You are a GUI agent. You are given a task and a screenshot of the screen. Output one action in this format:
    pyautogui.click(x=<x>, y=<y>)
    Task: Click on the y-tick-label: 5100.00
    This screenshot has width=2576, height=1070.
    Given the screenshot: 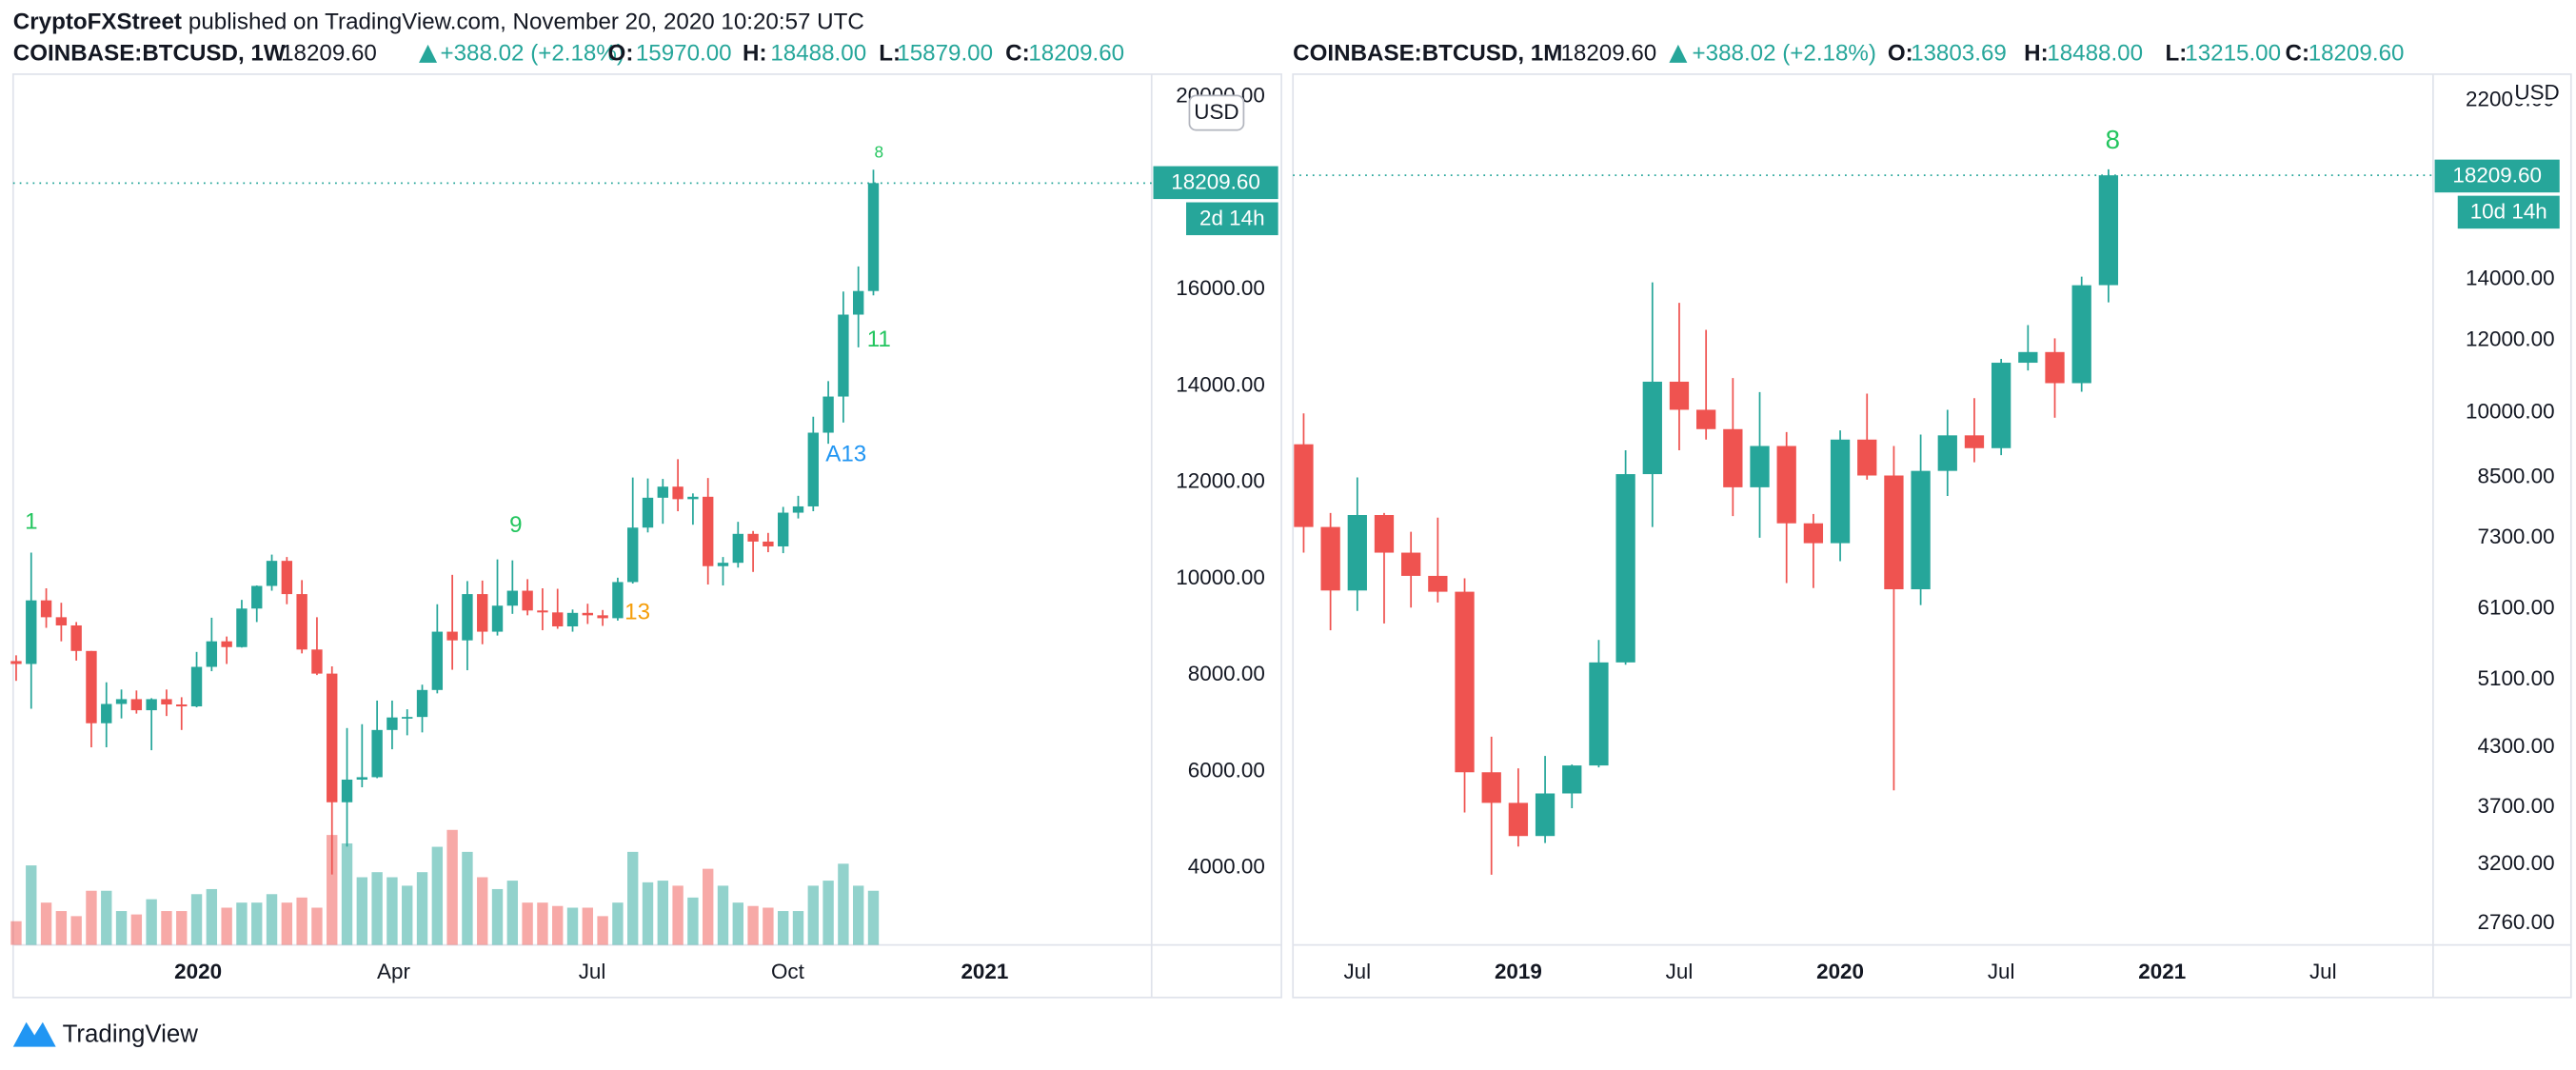 What is the action you would take?
    pyautogui.click(x=2516, y=678)
    